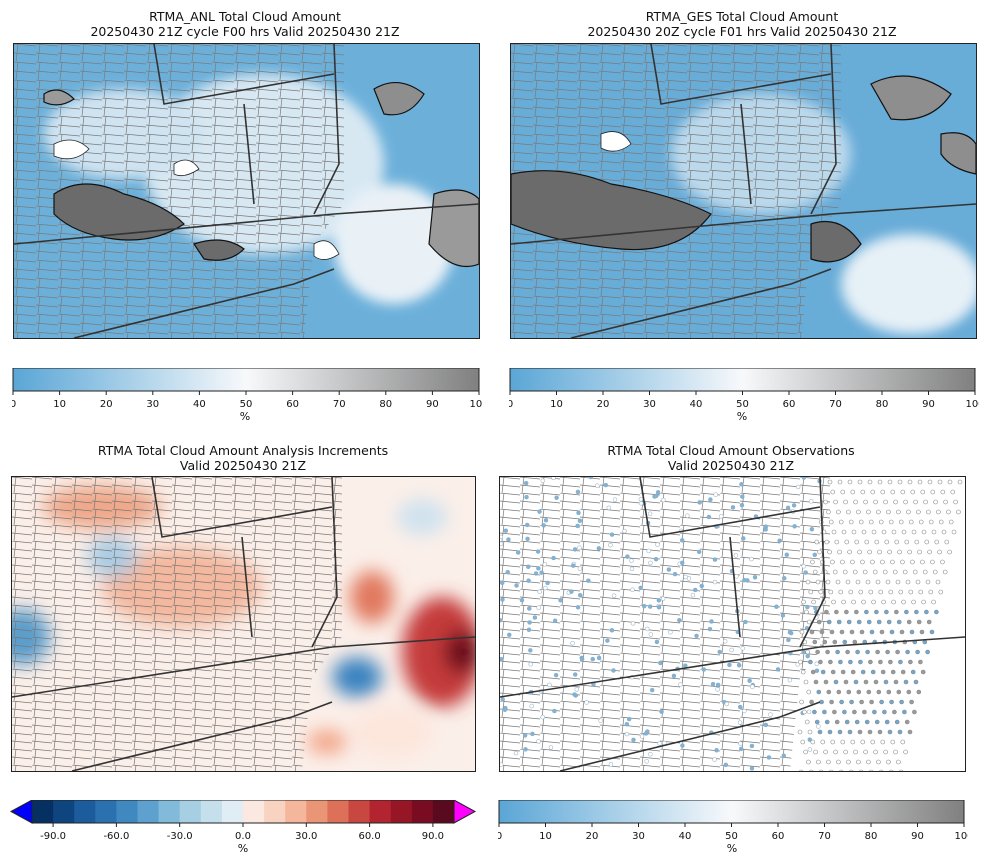  What do you see at coordinates (465, 812) in the screenshot?
I see `panel3-colorbar-over-extend` at bounding box center [465, 812].